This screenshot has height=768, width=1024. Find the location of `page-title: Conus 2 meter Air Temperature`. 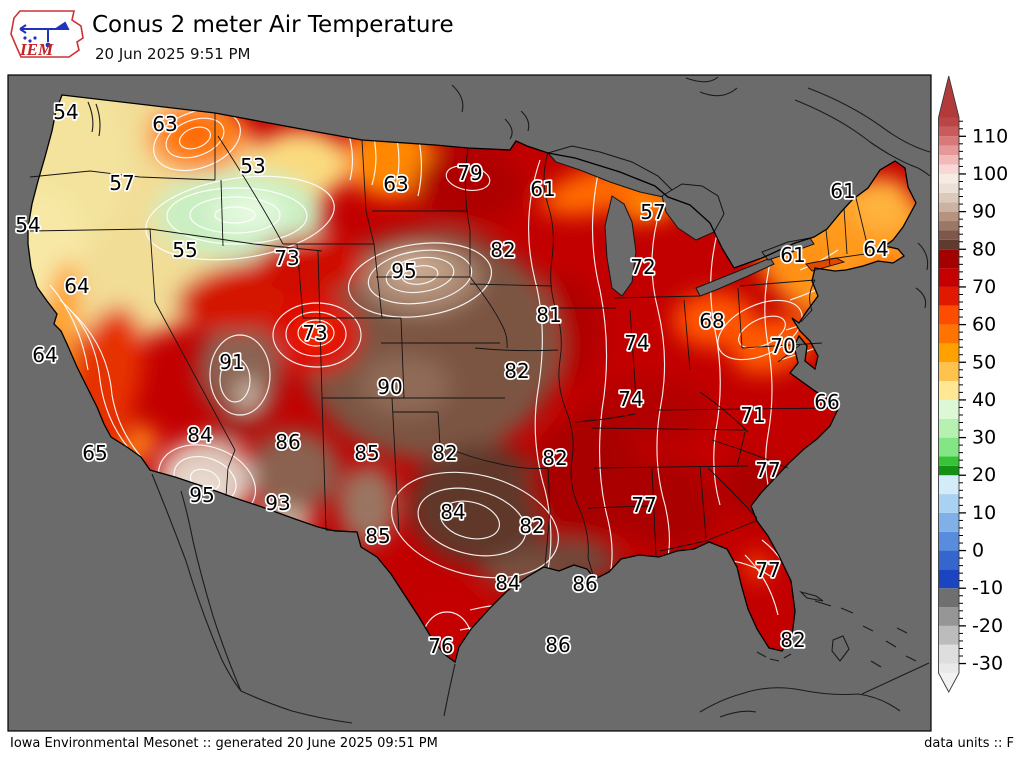

page-title: Conus 2 meter Air Temperature is located at coordinates (273, 25).